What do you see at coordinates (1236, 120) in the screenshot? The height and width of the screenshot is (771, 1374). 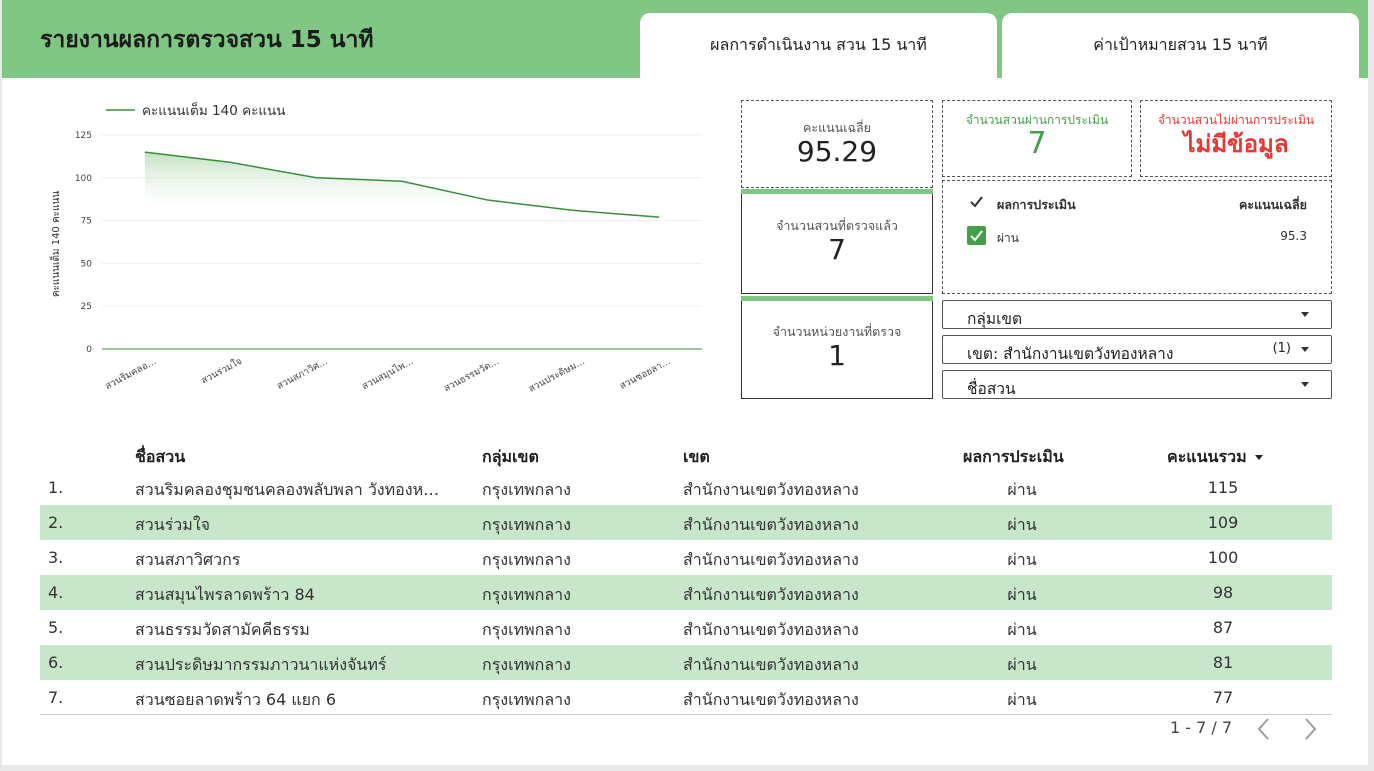 I see `fail-count-label: จำนวนสวนไม่ผ่านการประเมิน` at bounding box center [1236, 120].